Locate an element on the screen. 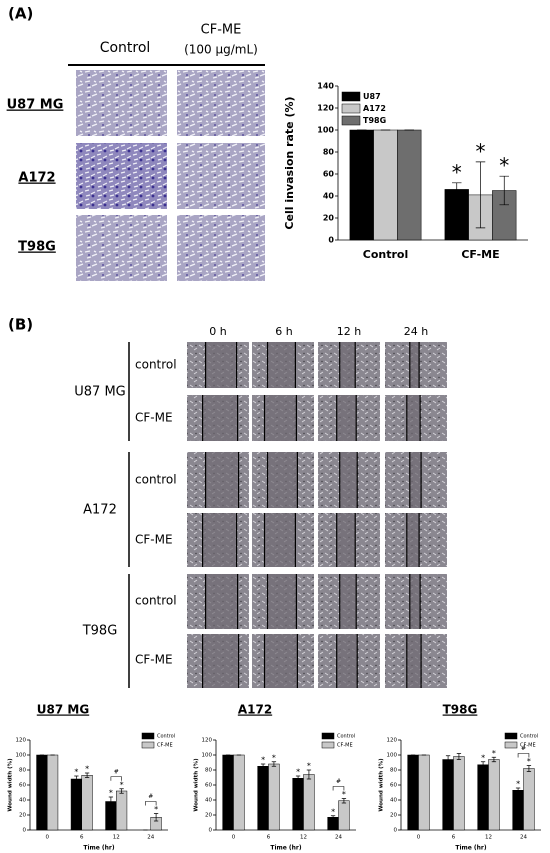  condition-label: control is located at coordinates (156, 365).